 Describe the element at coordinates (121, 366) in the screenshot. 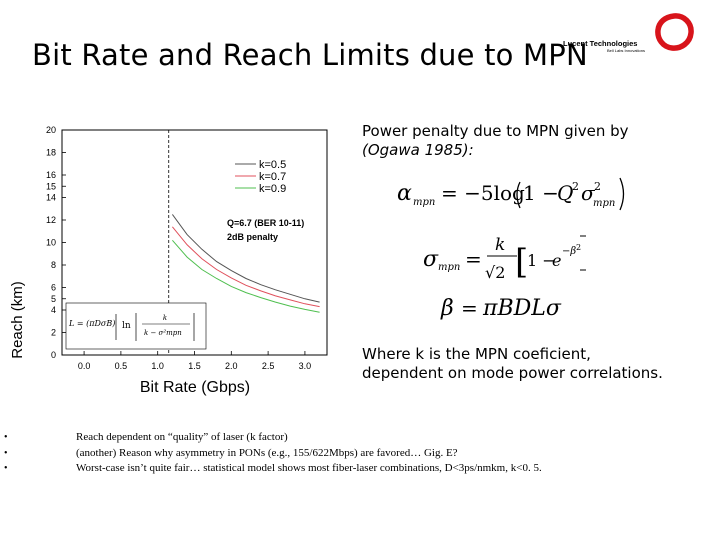

I see `x-tick-label: 0.5` at that location.